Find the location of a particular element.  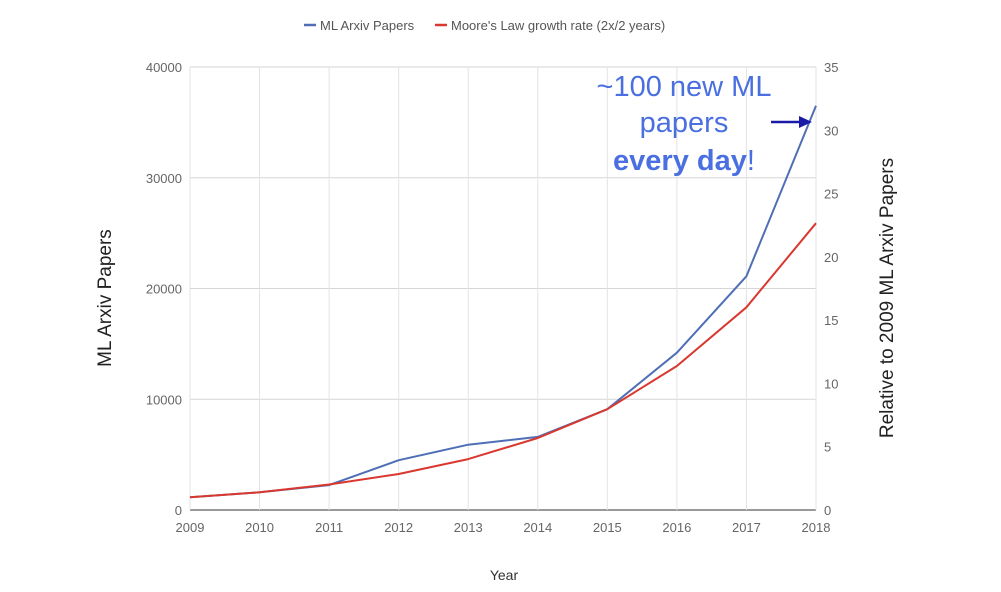

x-tick-label: 2014 is located at coordinates (537, 527).